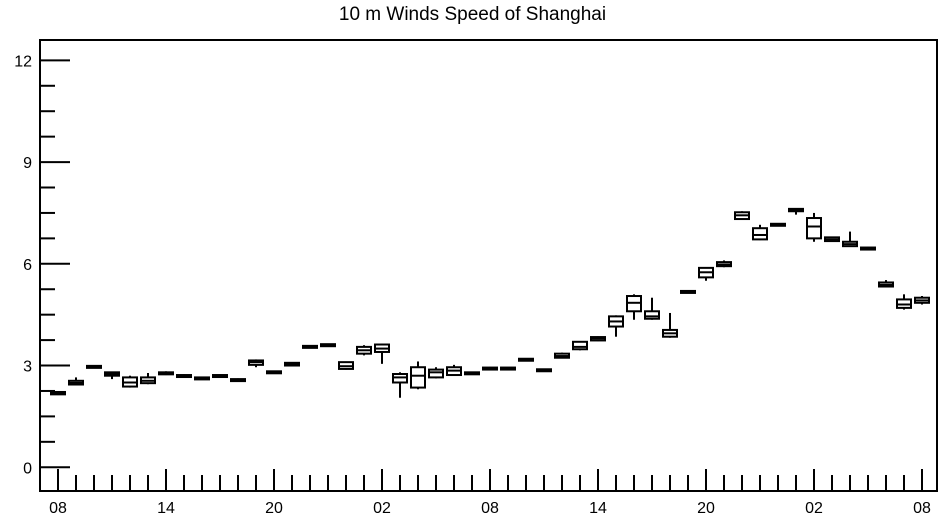 The width and height of the screenshot is (945, 520). I want to click on y-tick-label: 3, so click(27, 367).